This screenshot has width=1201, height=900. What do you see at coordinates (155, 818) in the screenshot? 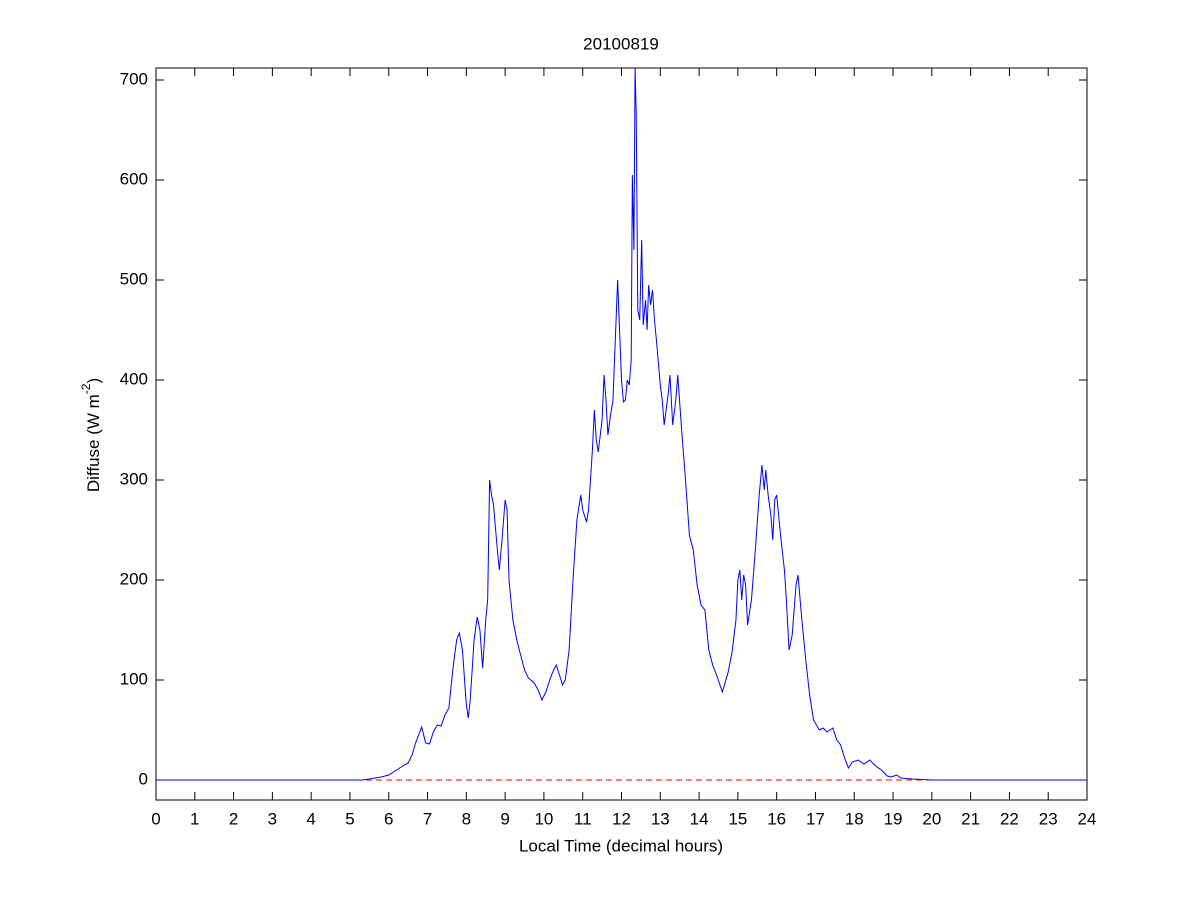
I see `x-tick-label: 0` at bounding box center [155, 818].